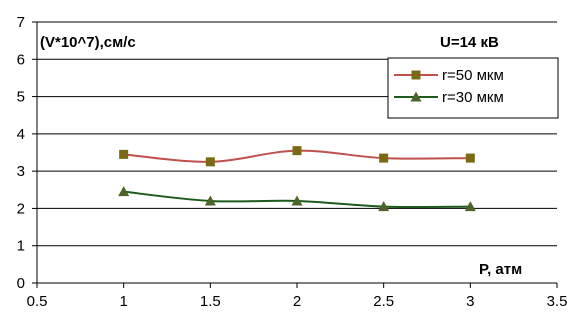 The width and height of the screenshot is (572, 320). I want to click on y-tick-labels: 0 1 2 3 4 5 6 7, so click(21, 153).